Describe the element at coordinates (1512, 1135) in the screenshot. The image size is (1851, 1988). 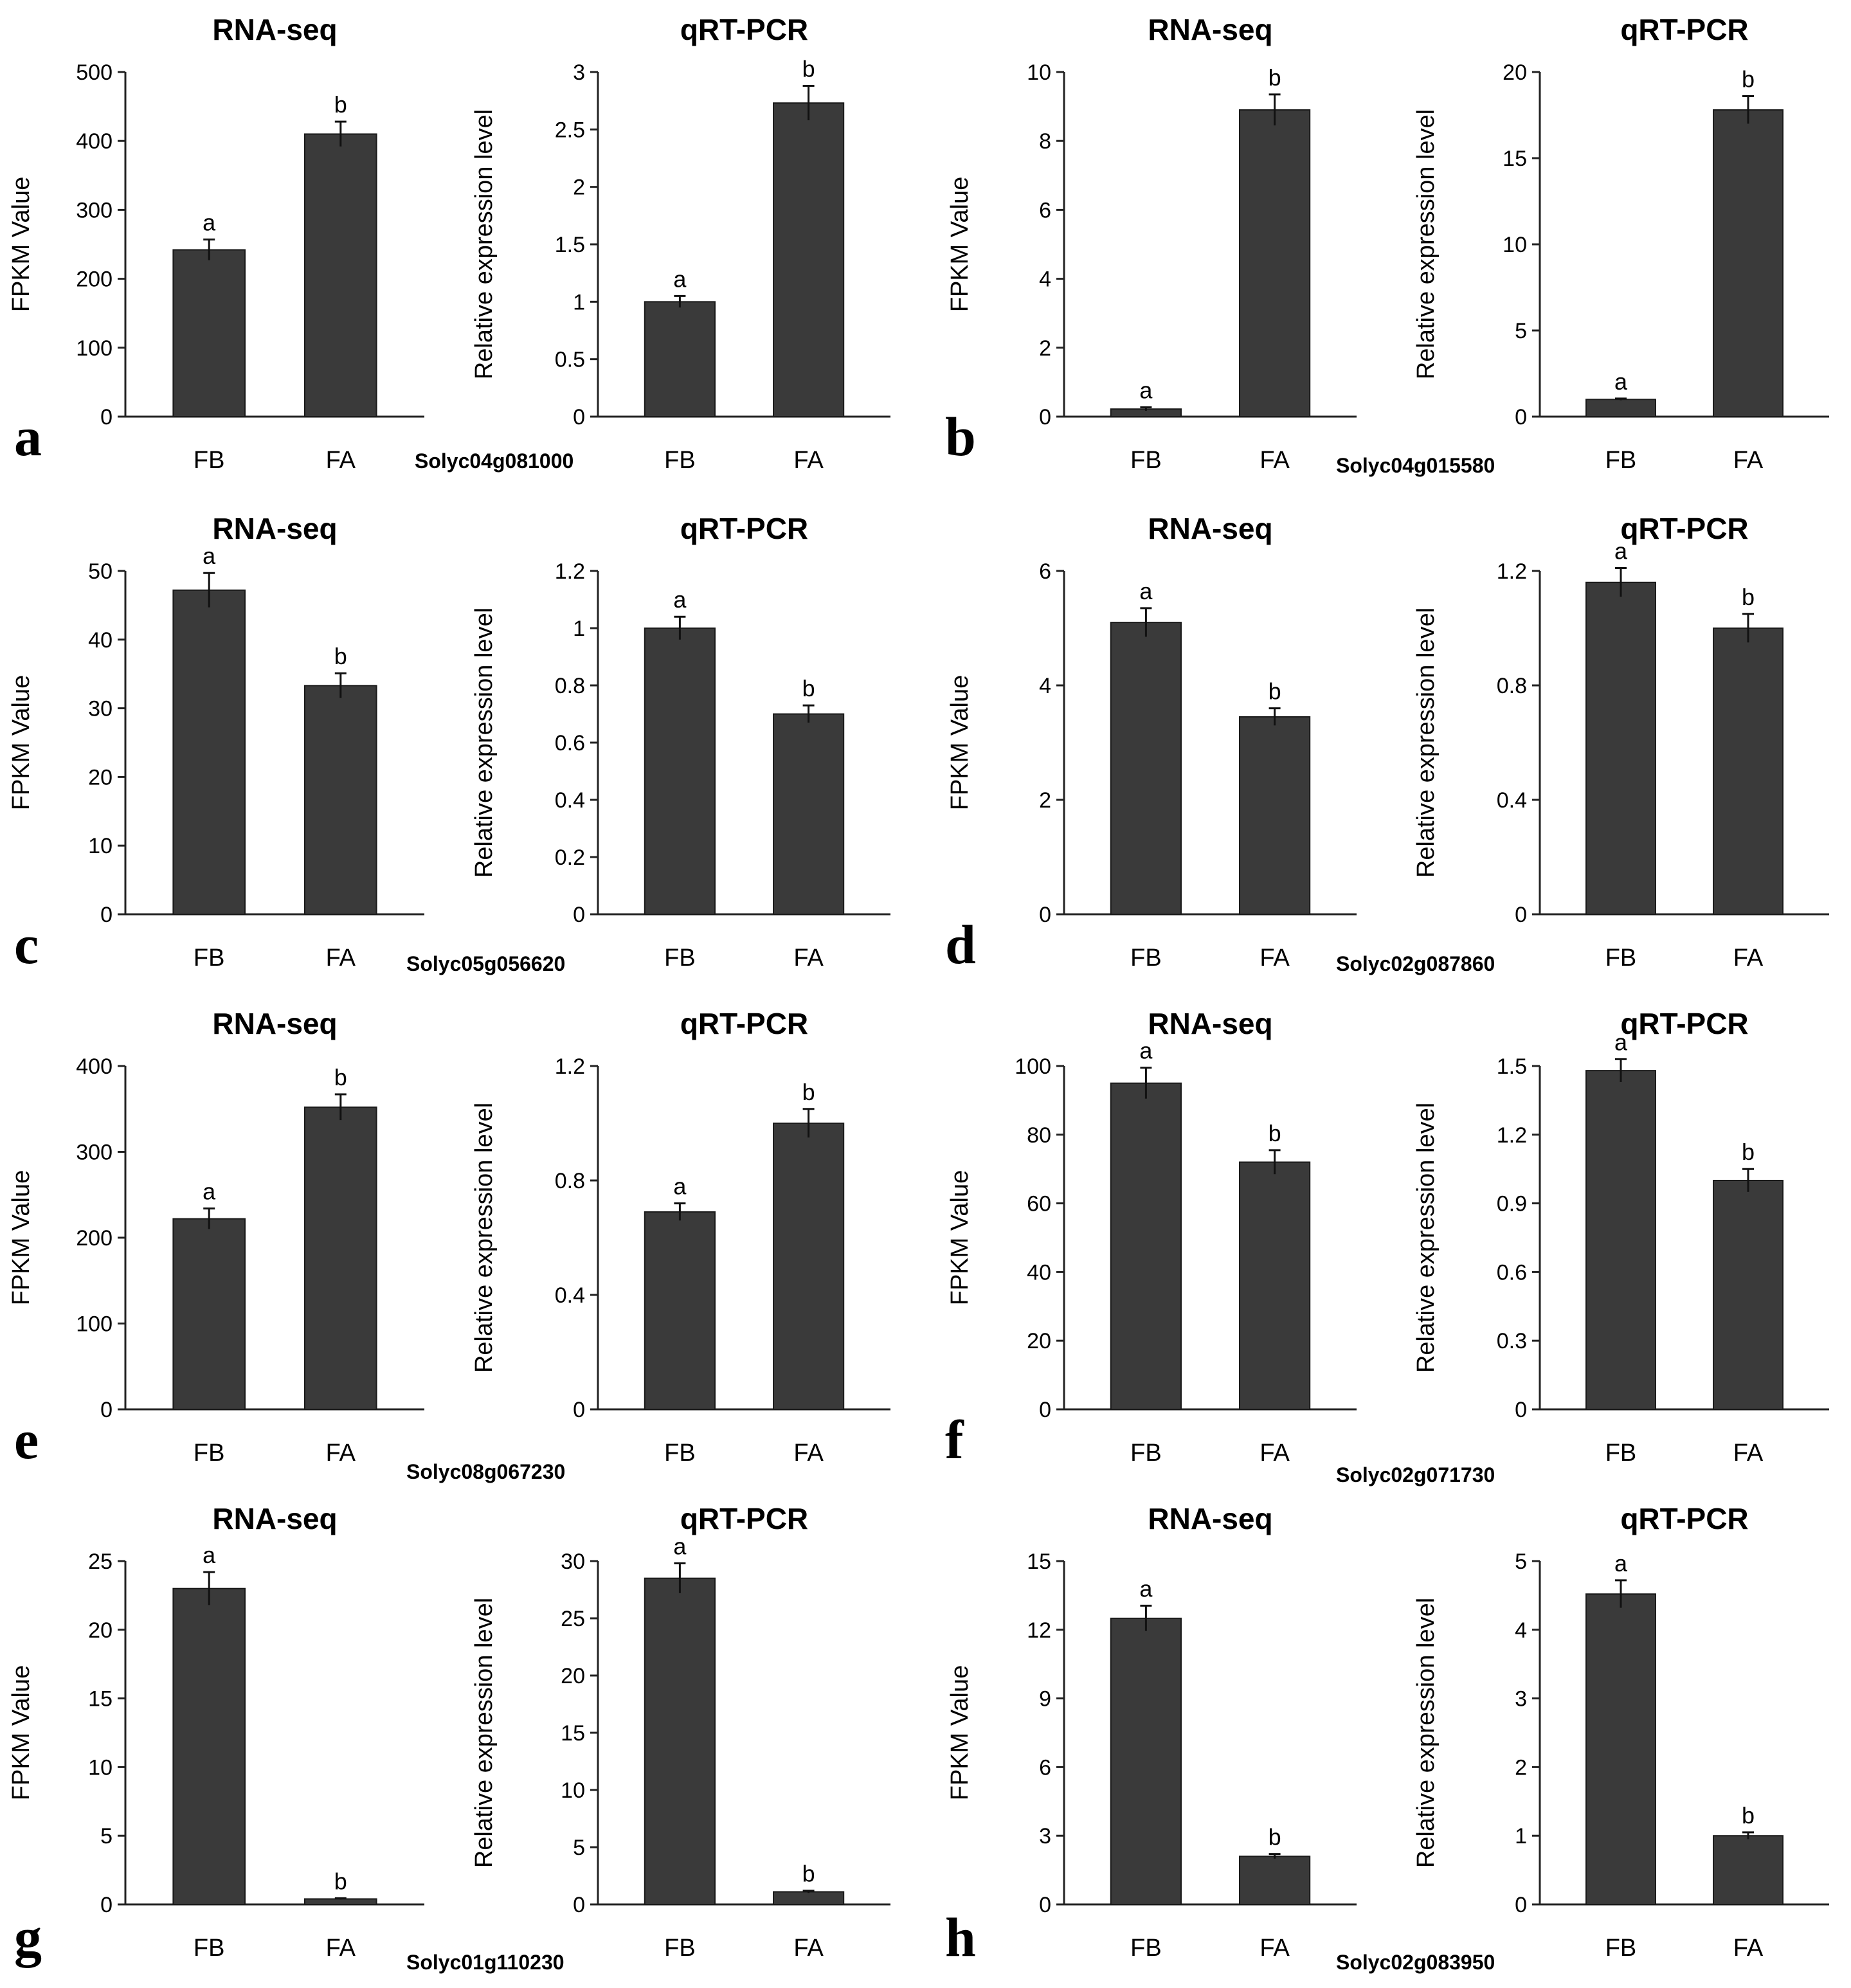
I see `y-tick-label: 1.2` at that location.